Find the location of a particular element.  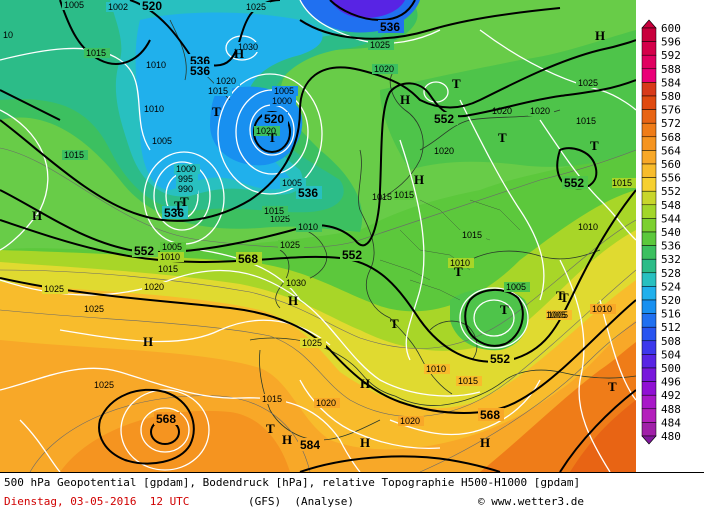

legend-value: 496 is located at coordinates (671, 382).